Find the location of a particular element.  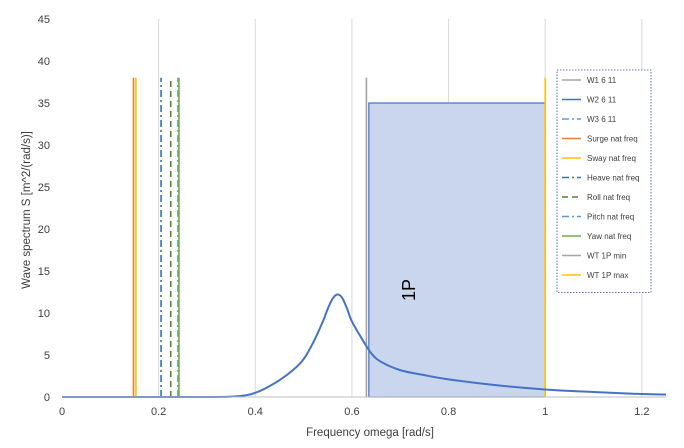

legend-label: Roll nat freq is located at coordinates (608, 197).